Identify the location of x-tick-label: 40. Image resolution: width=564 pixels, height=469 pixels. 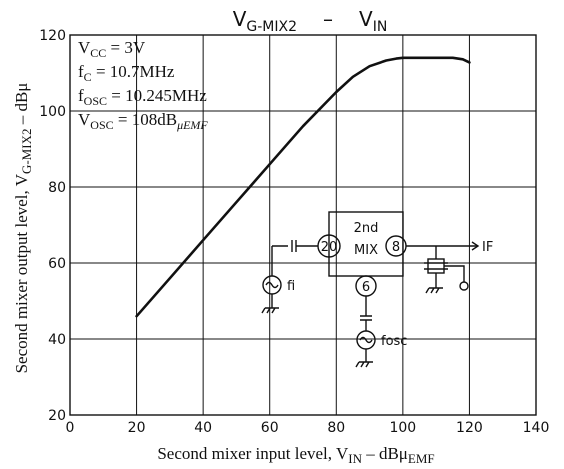
(203, 428).